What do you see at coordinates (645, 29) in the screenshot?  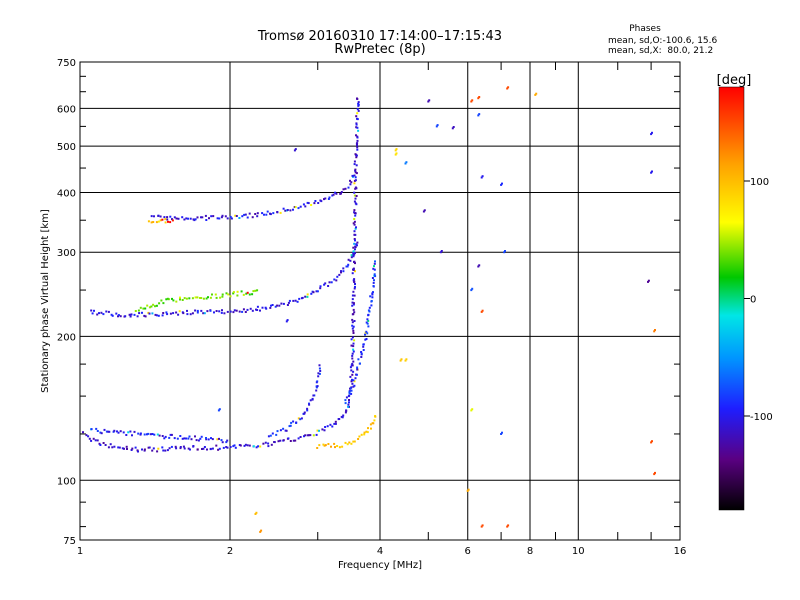 I see `stats-heading: Phases` at bounding box center [645, 29].